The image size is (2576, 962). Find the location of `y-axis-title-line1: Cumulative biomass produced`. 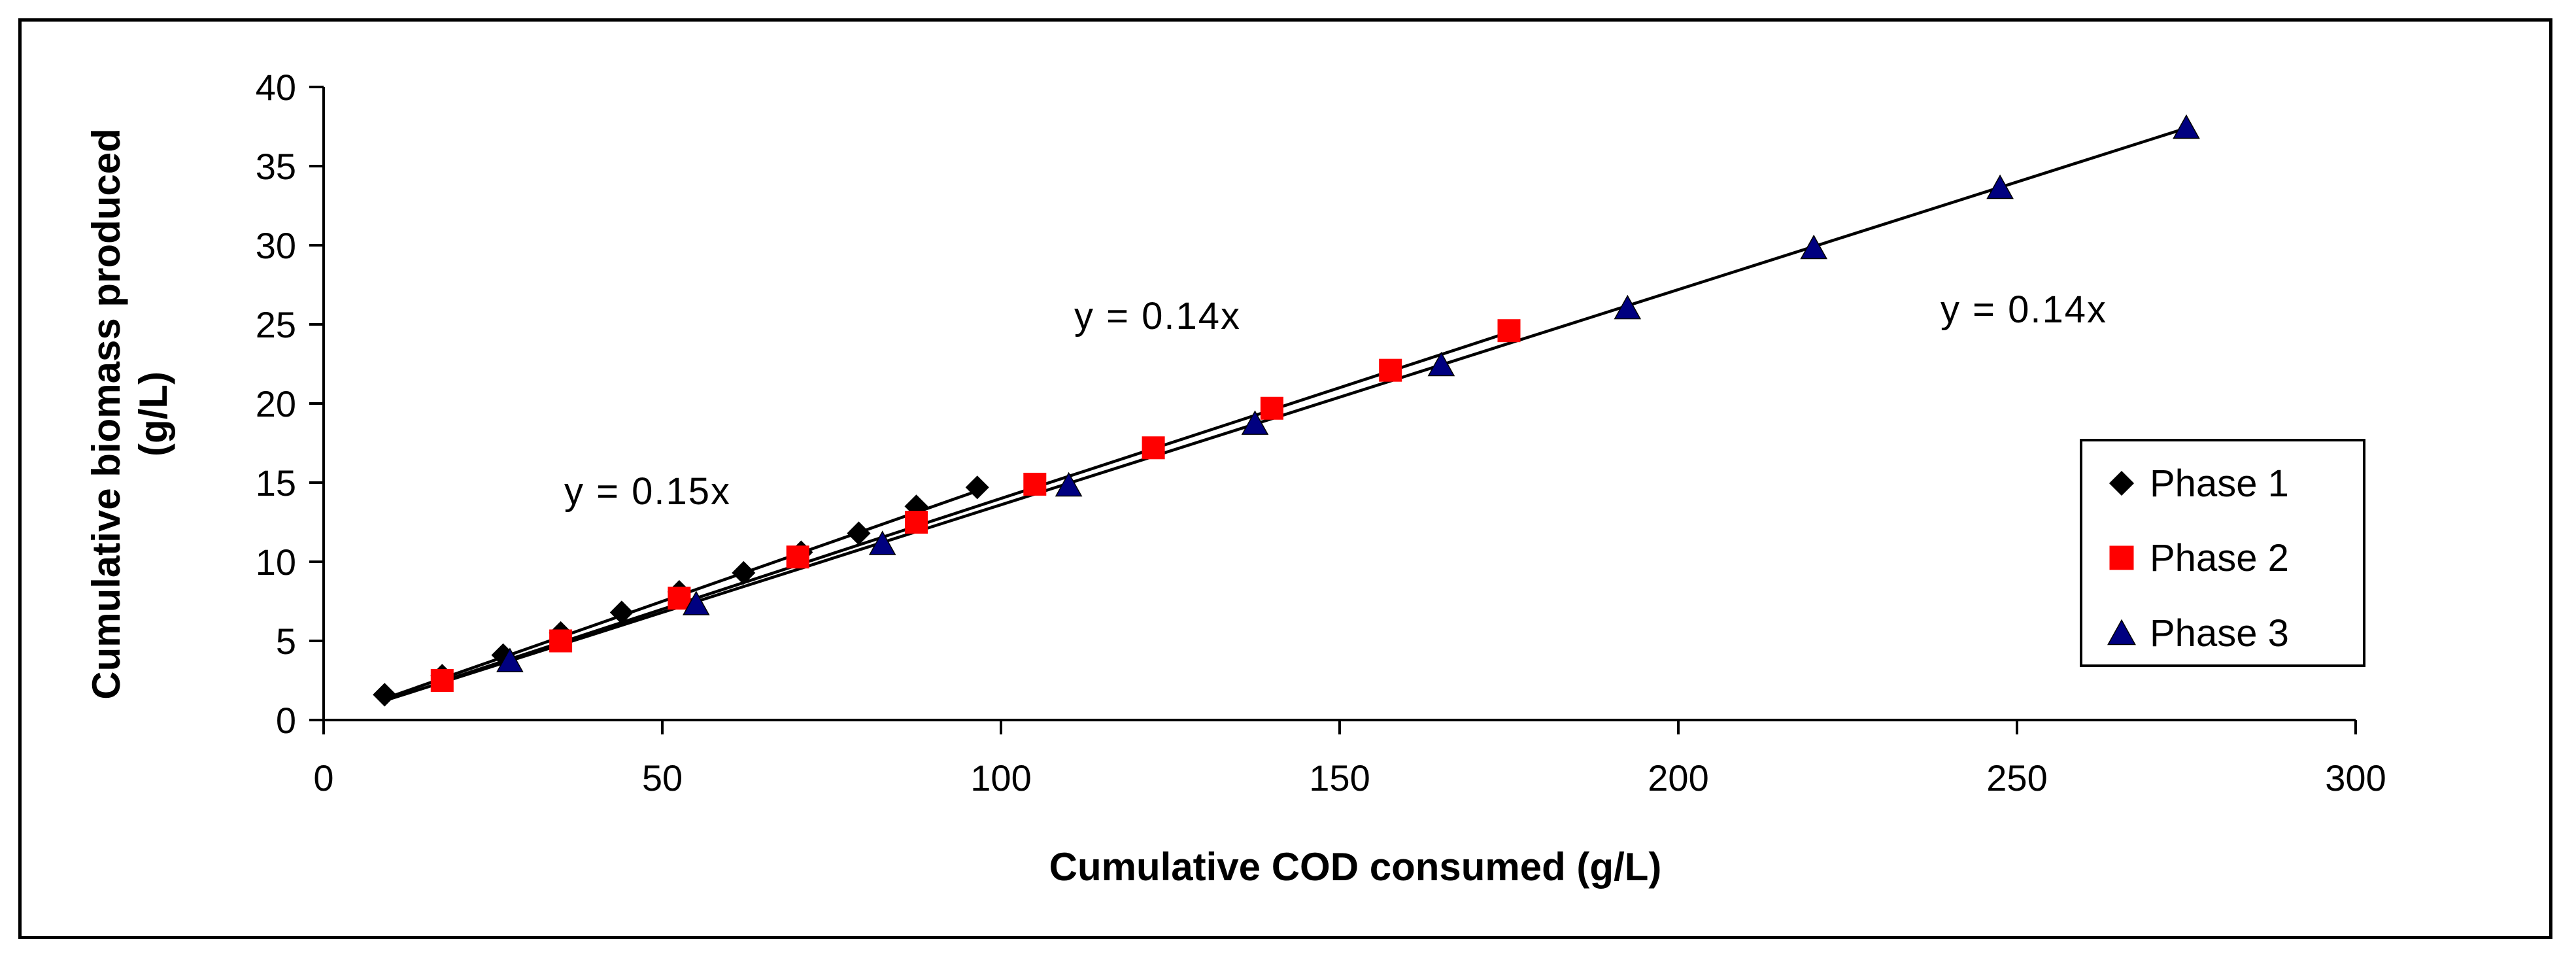

y-axis-title-line1: Cumulative biomass produced is located at coordinates (106, 414).